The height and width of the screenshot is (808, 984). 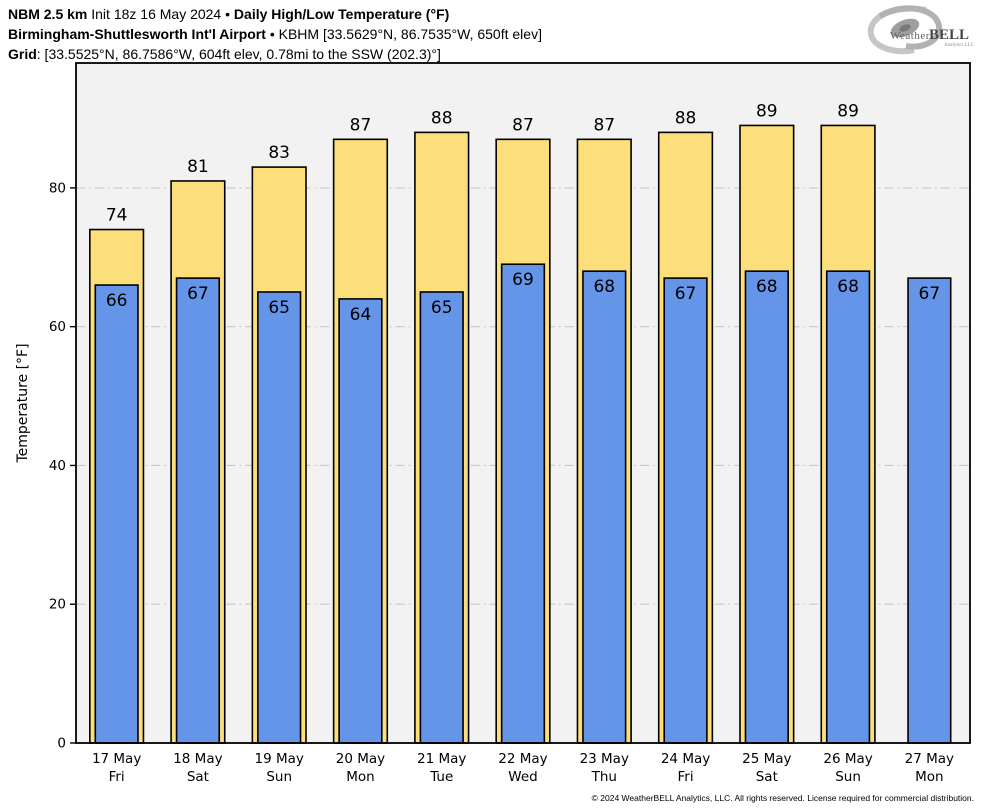 What do you see at coordinates (766, 759) in the screenshot?
I see `x-tick-date-label: 25 May` at bounding box center [766, 759].